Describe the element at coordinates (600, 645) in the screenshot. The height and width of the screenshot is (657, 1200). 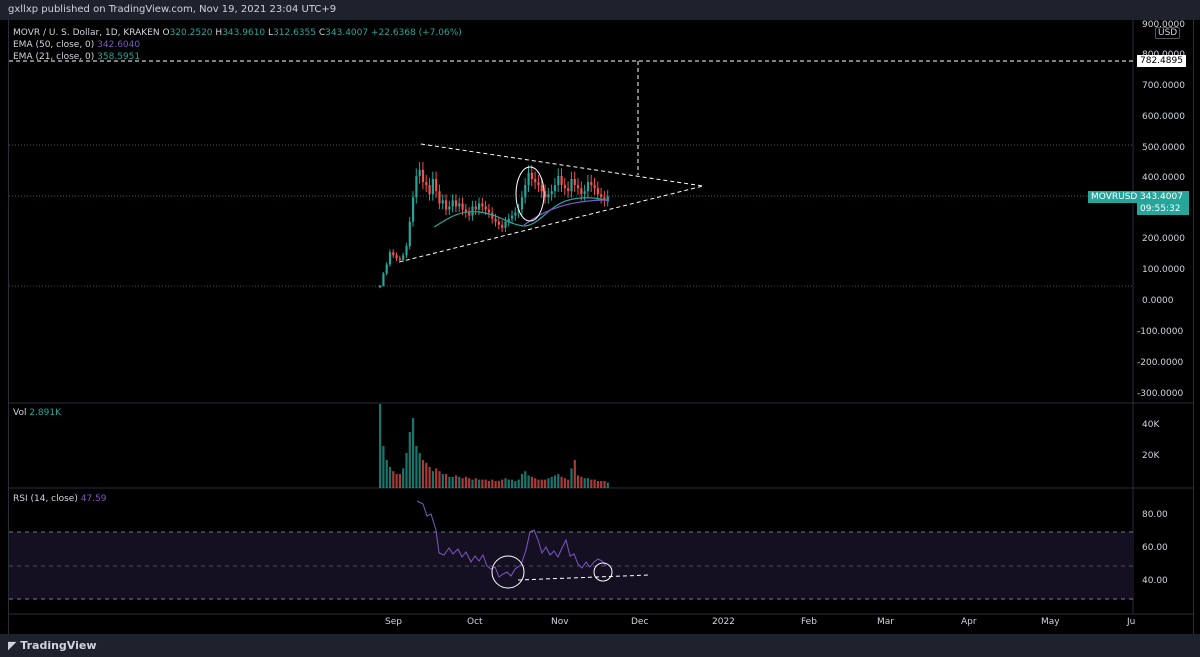
I see `footer-bar: ◤ TradingView` at that location.